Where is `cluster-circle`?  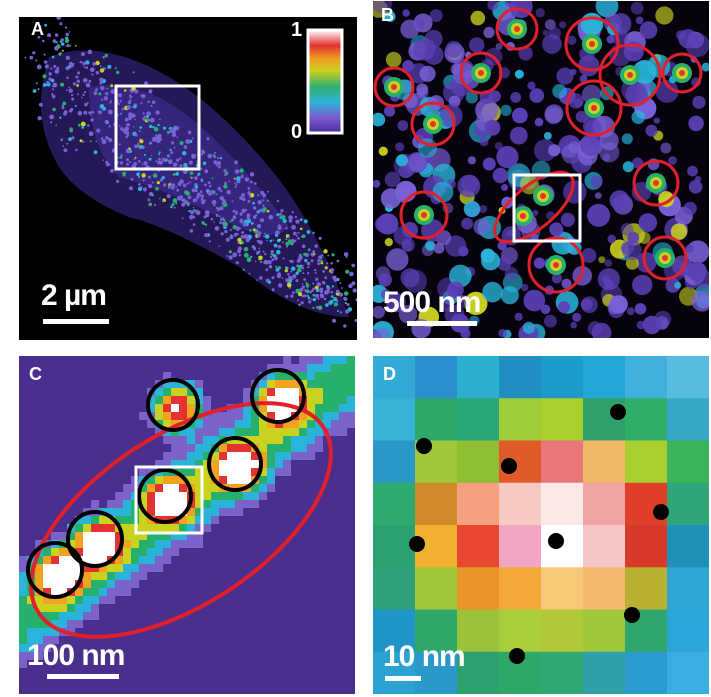
cluster-circle is located at coordinates (592, 44).